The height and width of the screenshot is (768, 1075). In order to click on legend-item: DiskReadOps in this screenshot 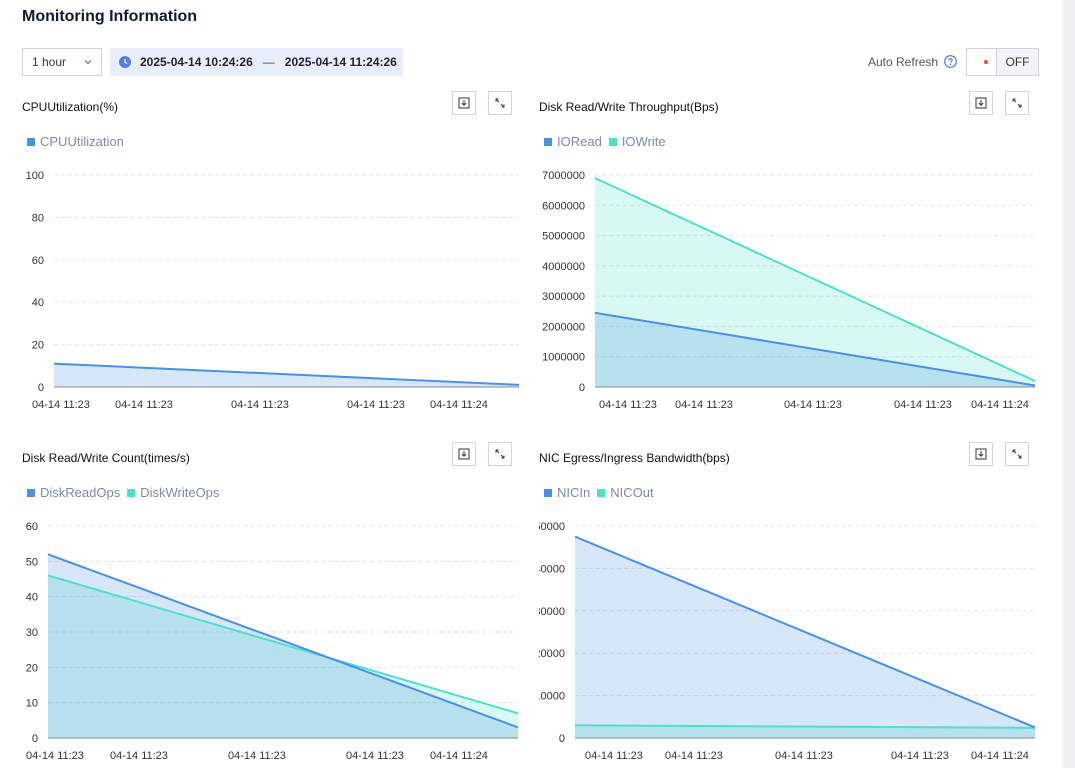, I will do `click(73, 492)`.